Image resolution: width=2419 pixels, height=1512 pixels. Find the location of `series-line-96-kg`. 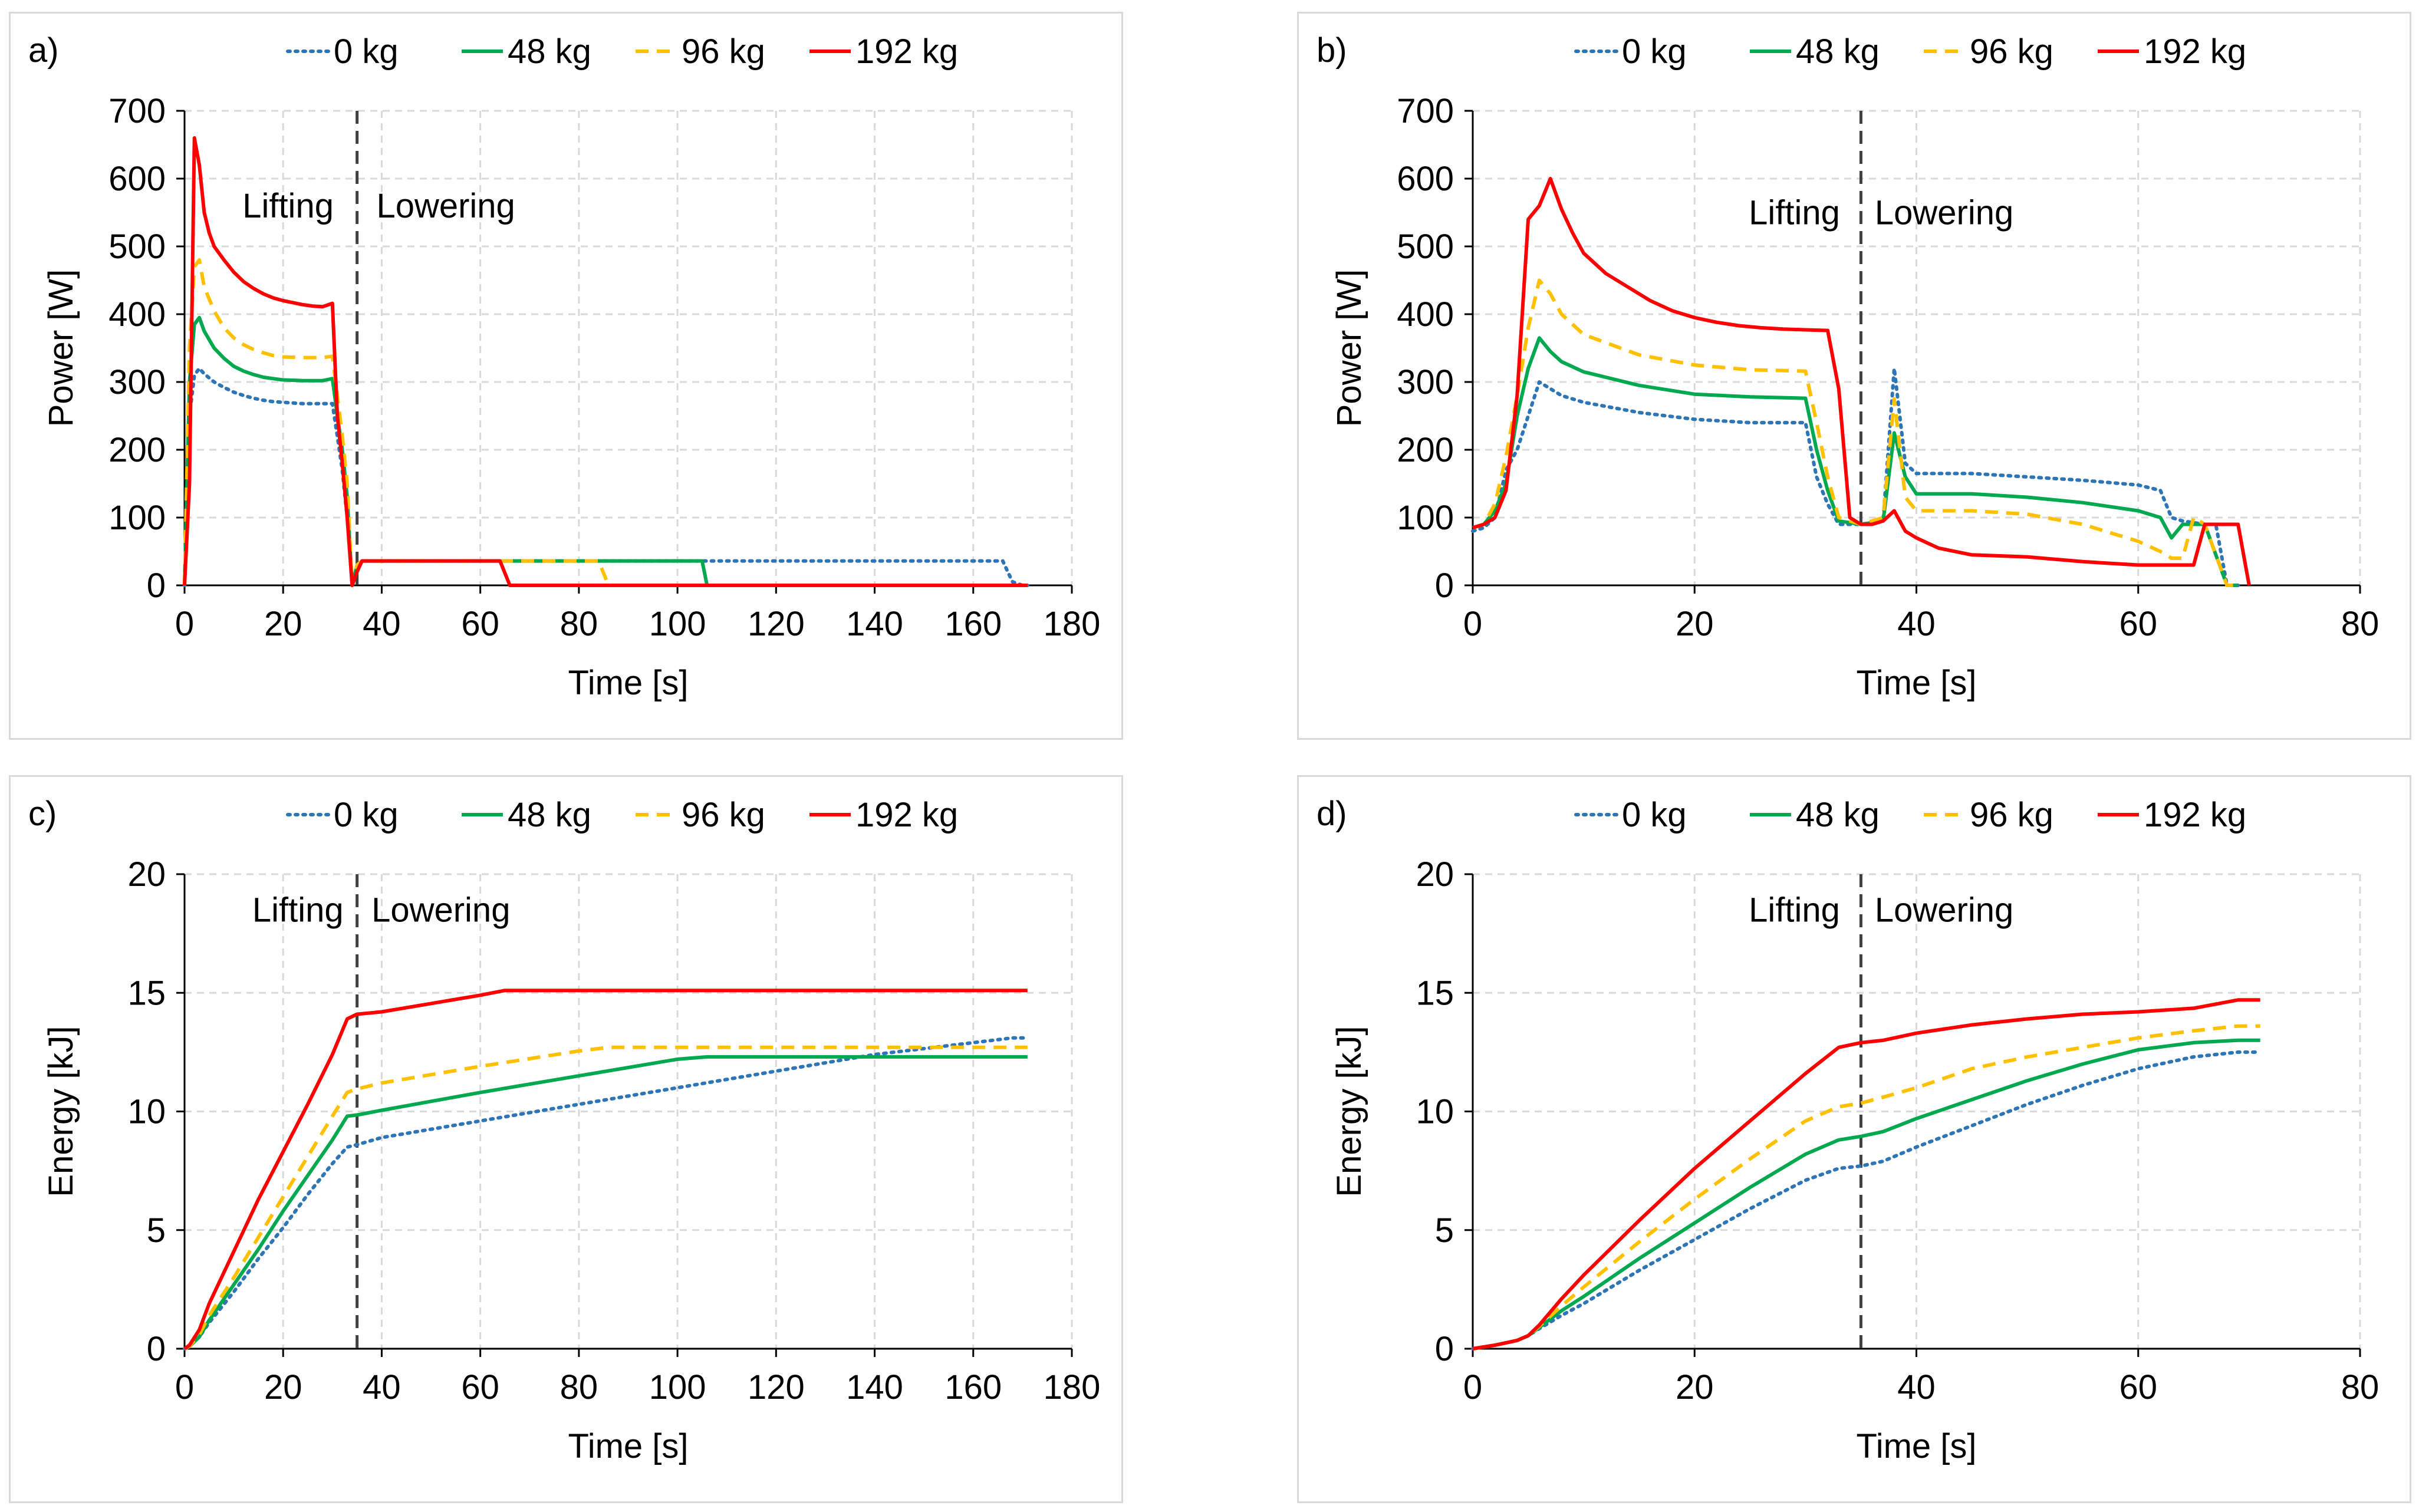

series-line-96-kg is located at coordinates (606, 422).